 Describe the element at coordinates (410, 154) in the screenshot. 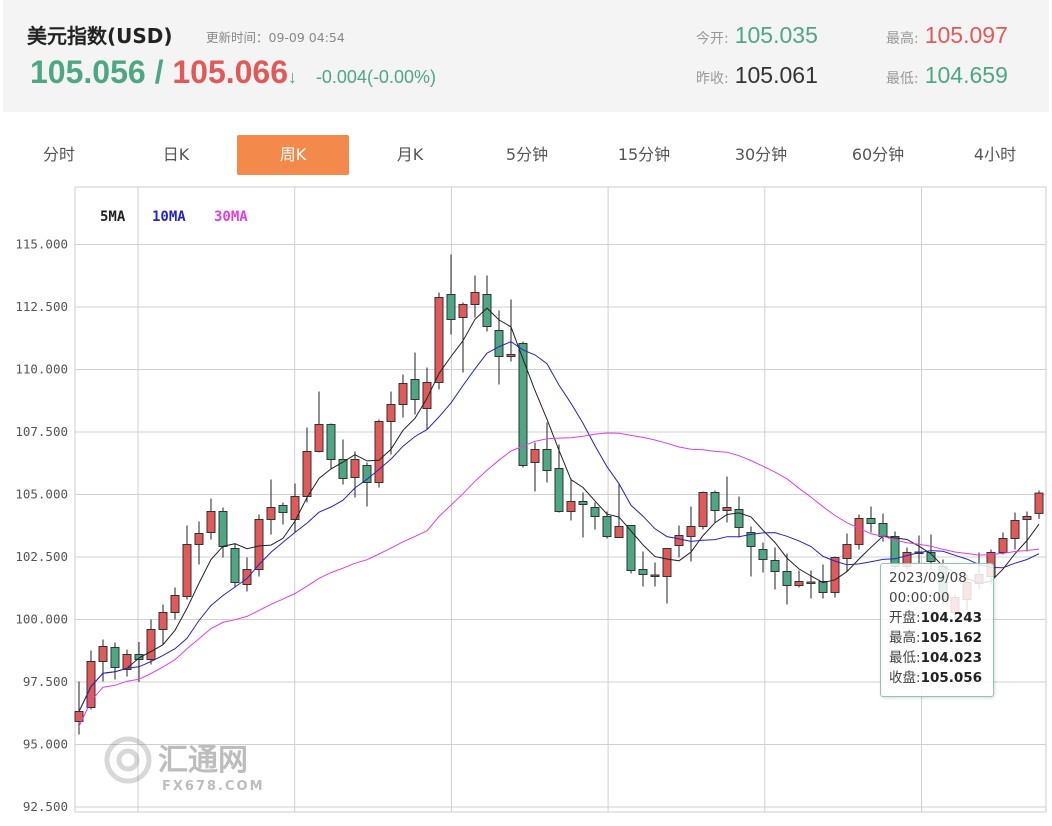

I see `tab-monthly: 月K` at that location.